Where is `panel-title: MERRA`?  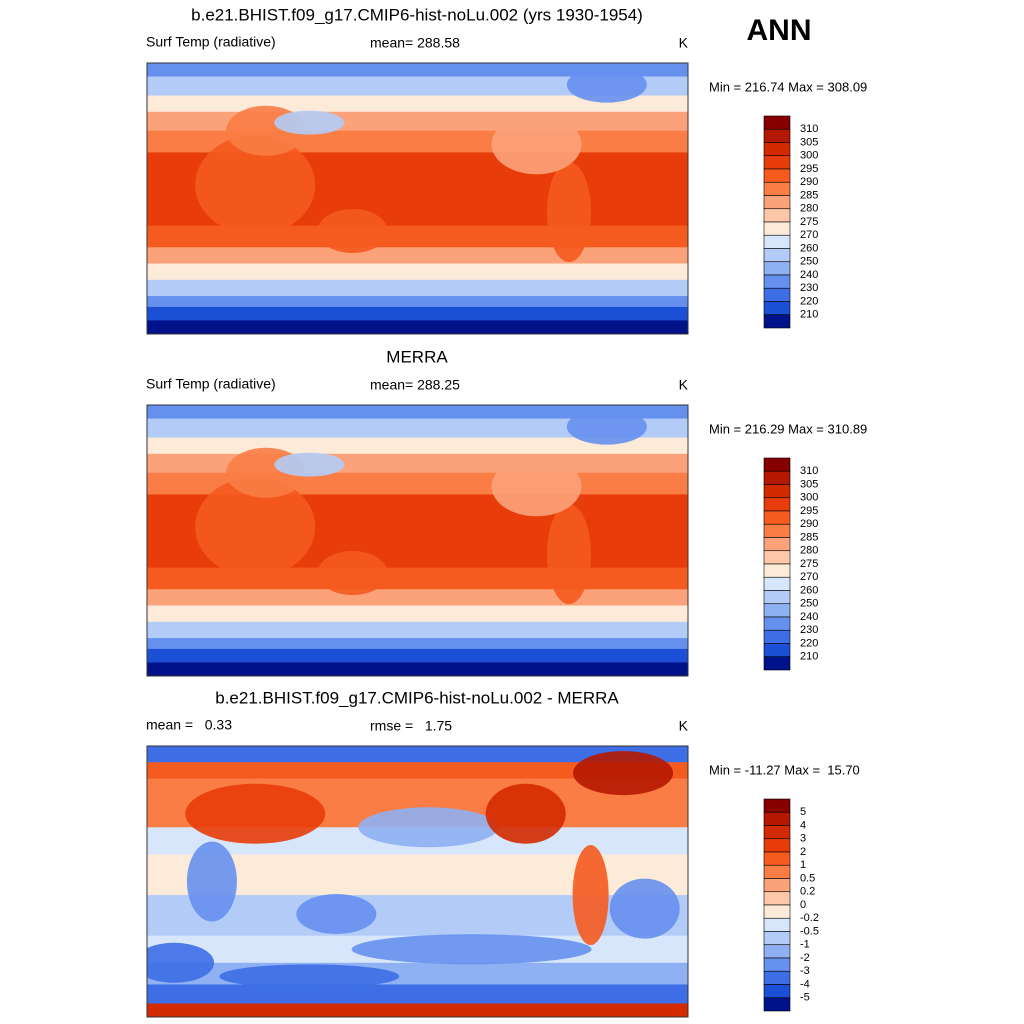
panel-title: MERRA is located at coordinates (417, 356).